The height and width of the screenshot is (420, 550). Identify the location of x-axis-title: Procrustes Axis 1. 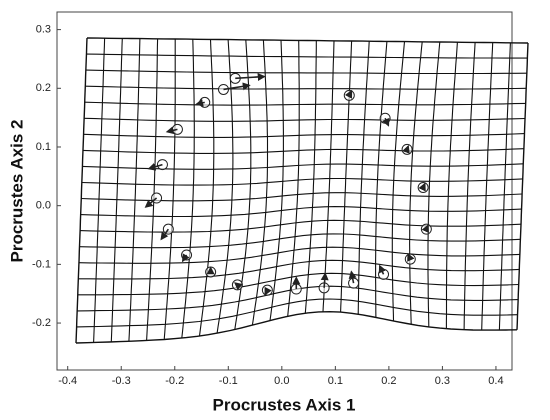
(284, 404).